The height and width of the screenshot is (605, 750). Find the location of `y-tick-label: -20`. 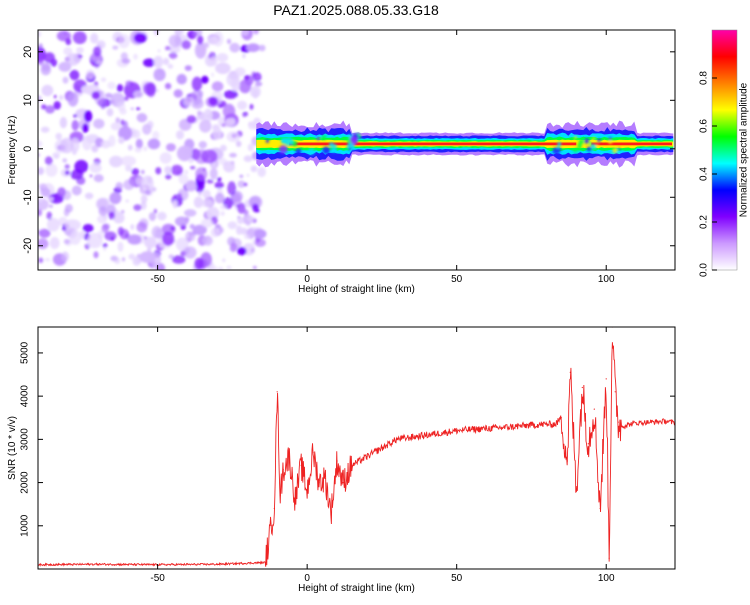

y-tick-label: -20 is located at coordinates (28, 246).